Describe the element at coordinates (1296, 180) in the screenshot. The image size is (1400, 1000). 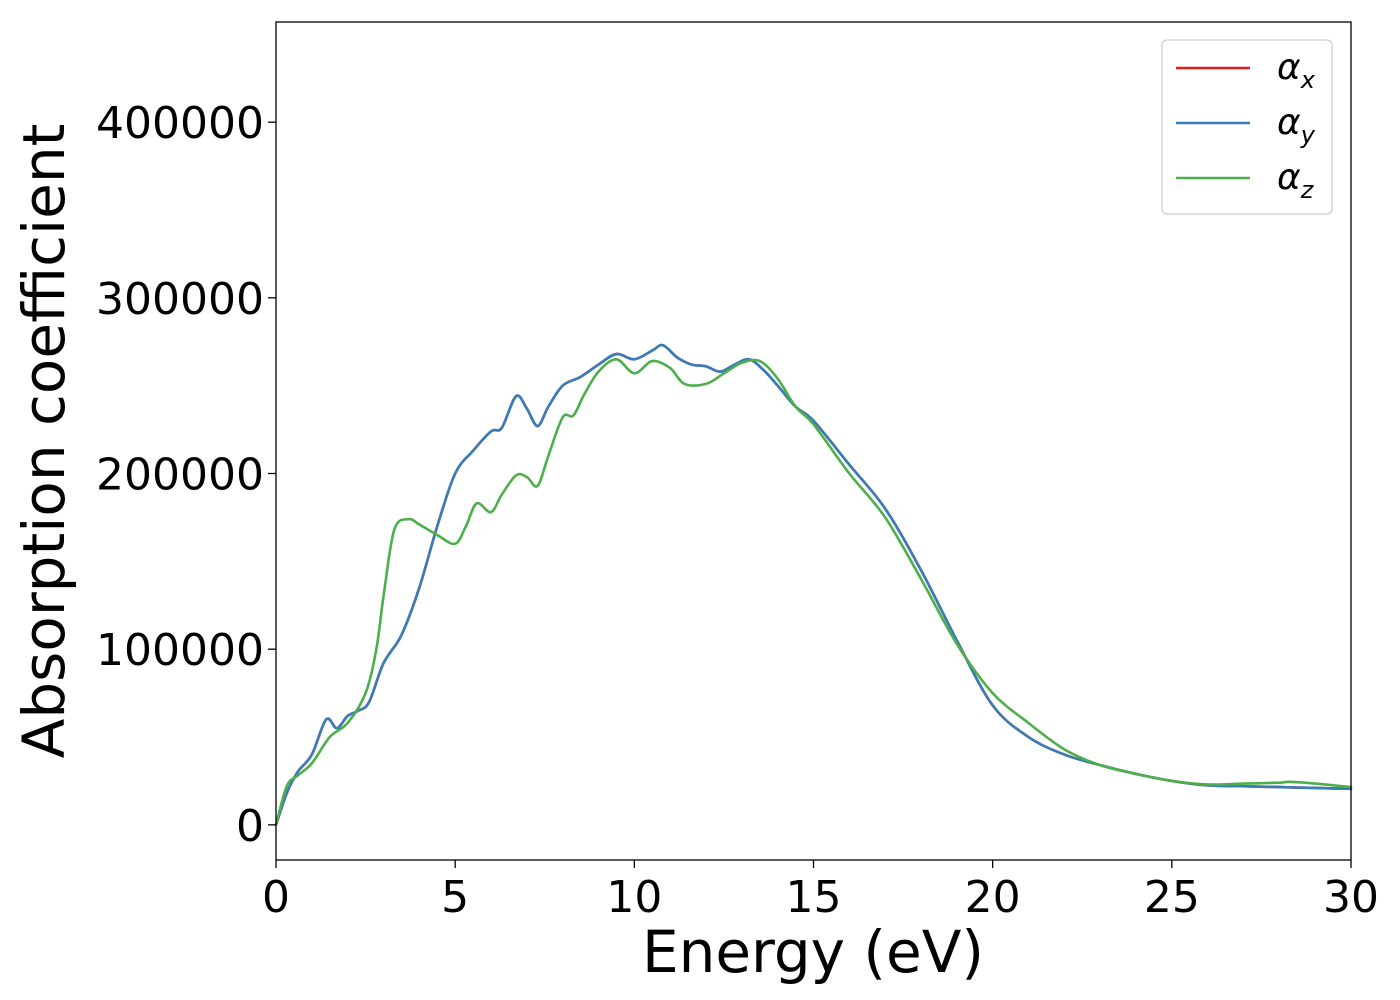
I see `legend-label-3: αz` at that location.